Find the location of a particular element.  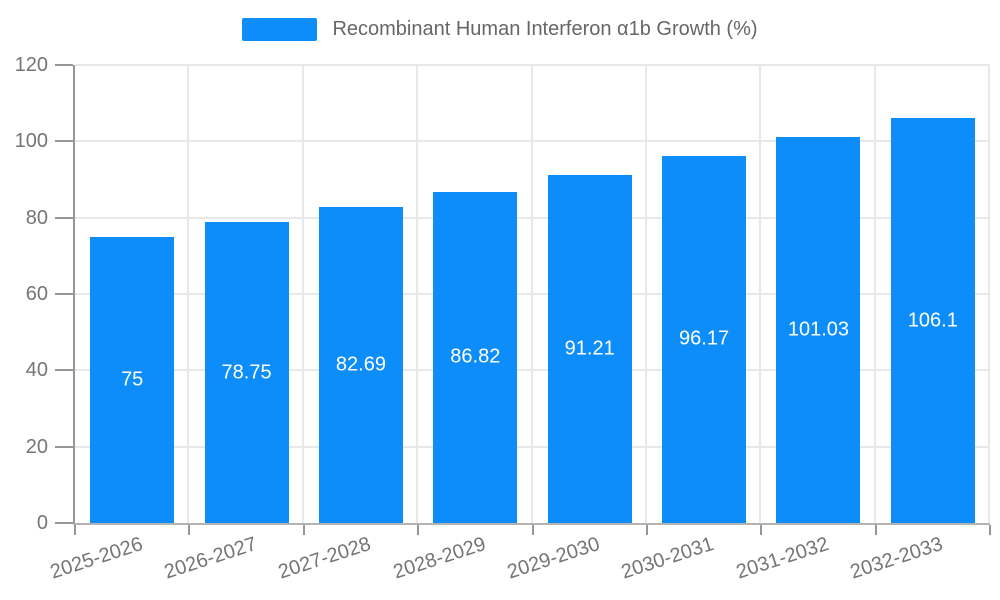

y-tick-label: 0 is located at coordinates (42, 523).